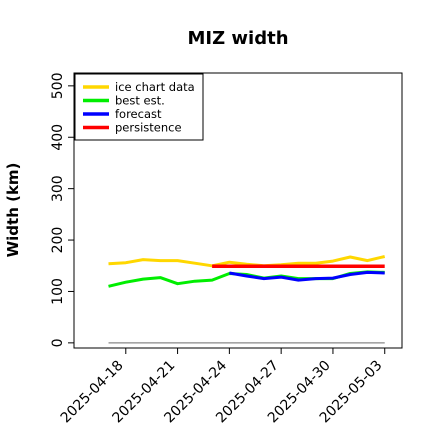 The height and width of the screenshot is (440, 440). What do you see at coordinates (148, 128) in the screenshot?
I see `legend-label: persistence` at bounding box center [148, 128].